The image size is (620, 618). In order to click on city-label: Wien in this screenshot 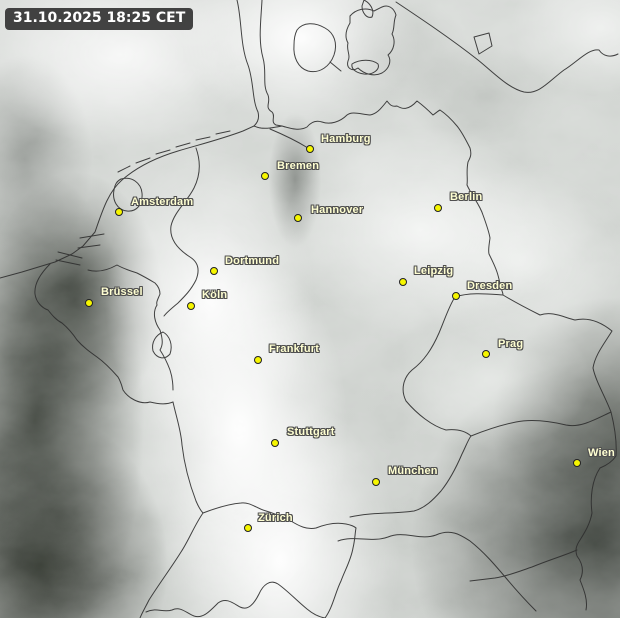, I will do `click(601, 453)`.